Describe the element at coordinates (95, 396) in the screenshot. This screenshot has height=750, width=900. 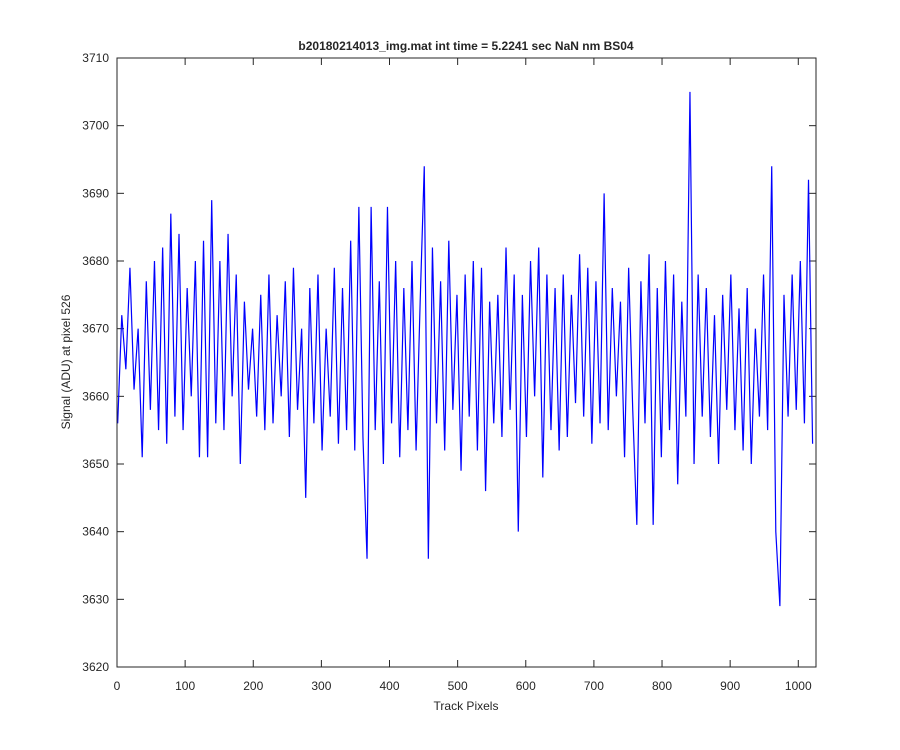
I see `y-tick-label: 3660` at that location.